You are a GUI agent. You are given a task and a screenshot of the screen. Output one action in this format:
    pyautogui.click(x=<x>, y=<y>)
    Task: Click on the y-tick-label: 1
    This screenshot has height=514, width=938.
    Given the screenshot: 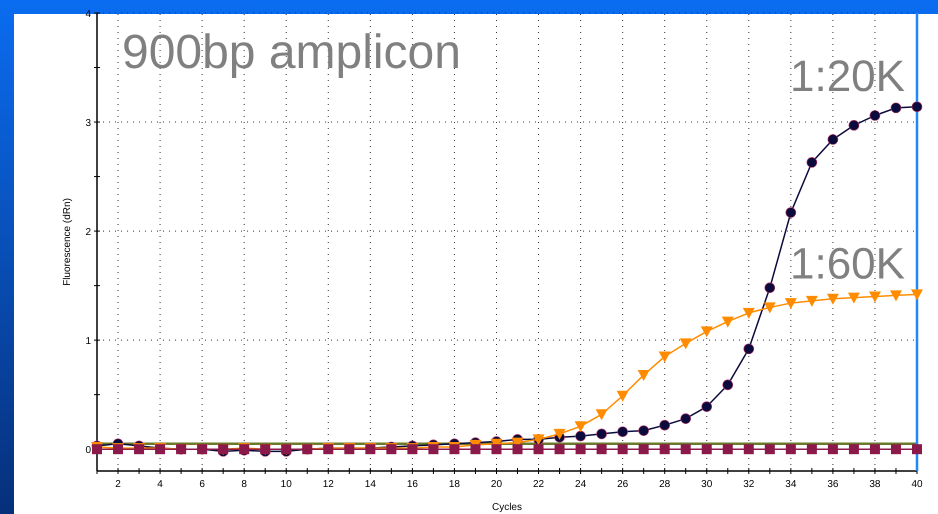 What is the action you would take?
    pyautogui.click(x=88, y=342)
    